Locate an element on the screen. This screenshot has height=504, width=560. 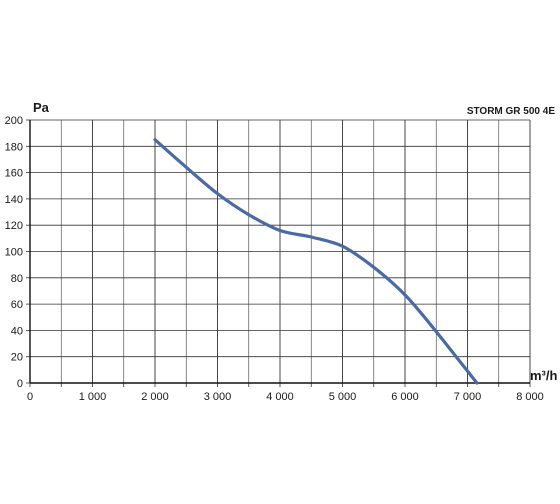
y-tick-label: 120 is located at coordinates (14, 226).